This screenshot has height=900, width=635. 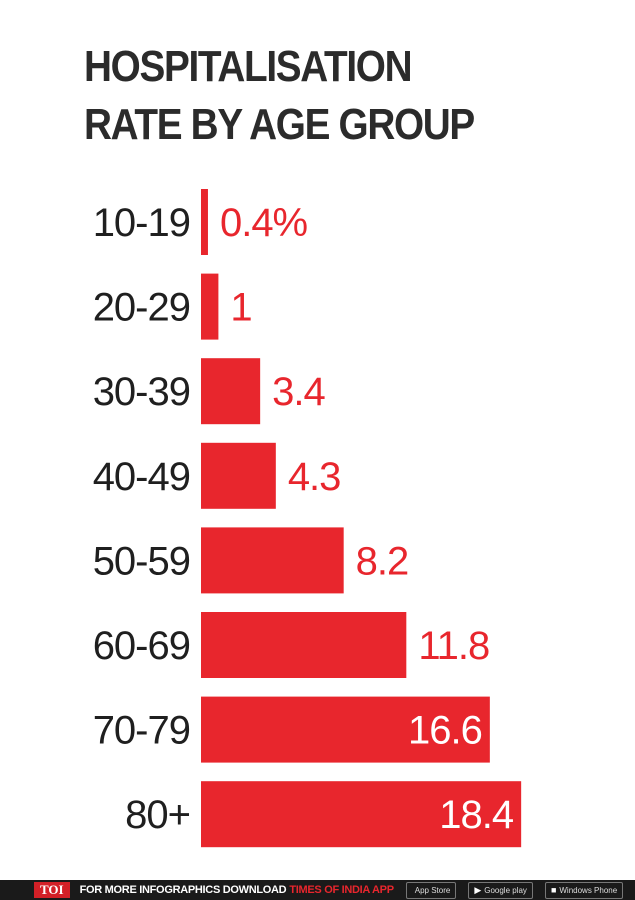 I want to click on category-label: 70-79, so click(x=141, y=731).